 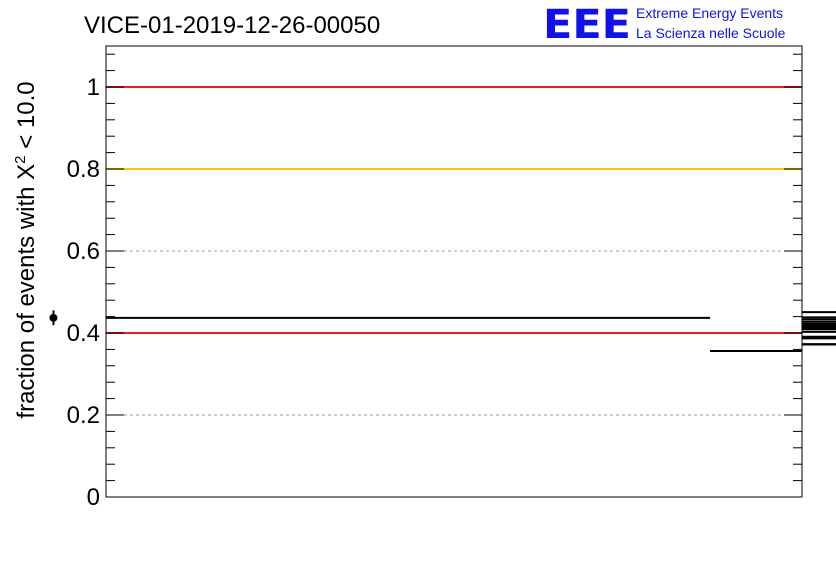 What do you see at coordinates (53, 317) in the screenshot?
I see `point-marker` at bounding box center [53, 317].